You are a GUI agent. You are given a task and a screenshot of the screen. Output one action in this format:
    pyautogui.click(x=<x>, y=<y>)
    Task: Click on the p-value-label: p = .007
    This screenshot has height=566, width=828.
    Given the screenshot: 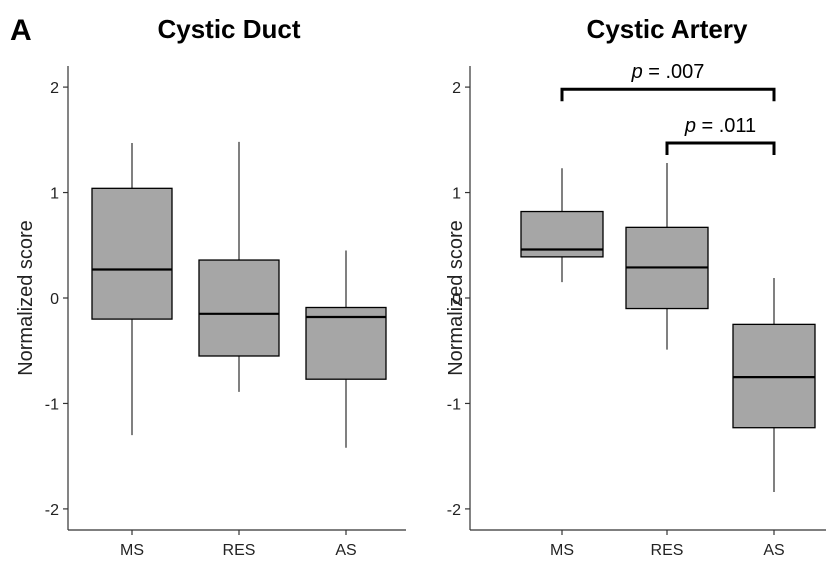 What is the action you would take?
    pyautogui.click(x=668, y=72)
    